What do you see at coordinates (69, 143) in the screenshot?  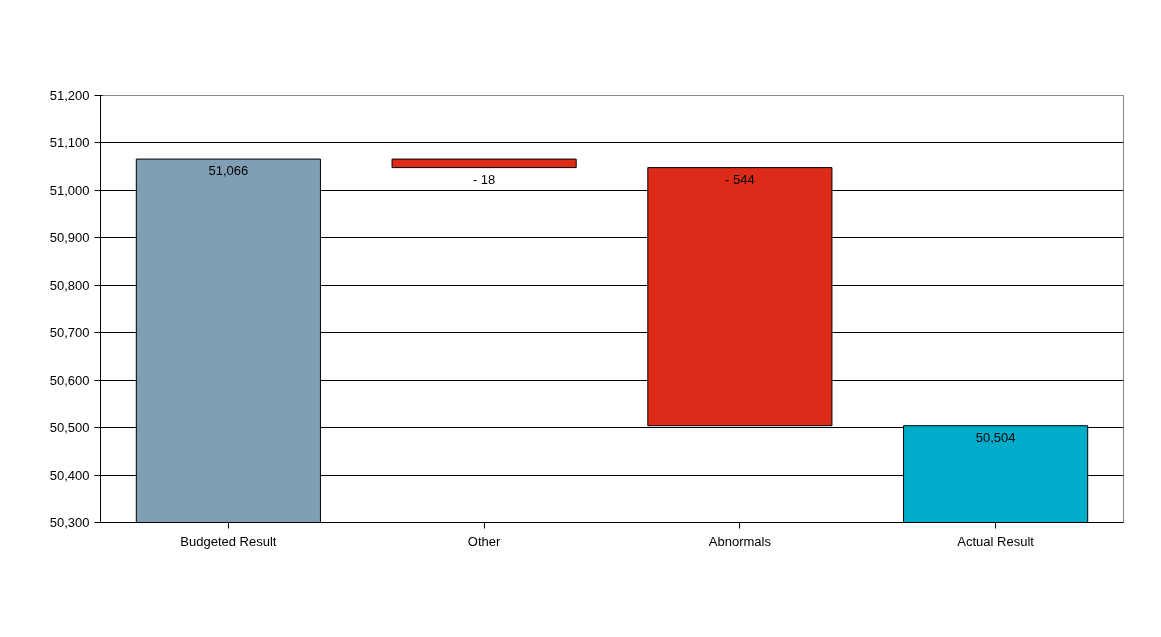 I see `y-tick-label: 51,100` at bounding box center [69, 143].